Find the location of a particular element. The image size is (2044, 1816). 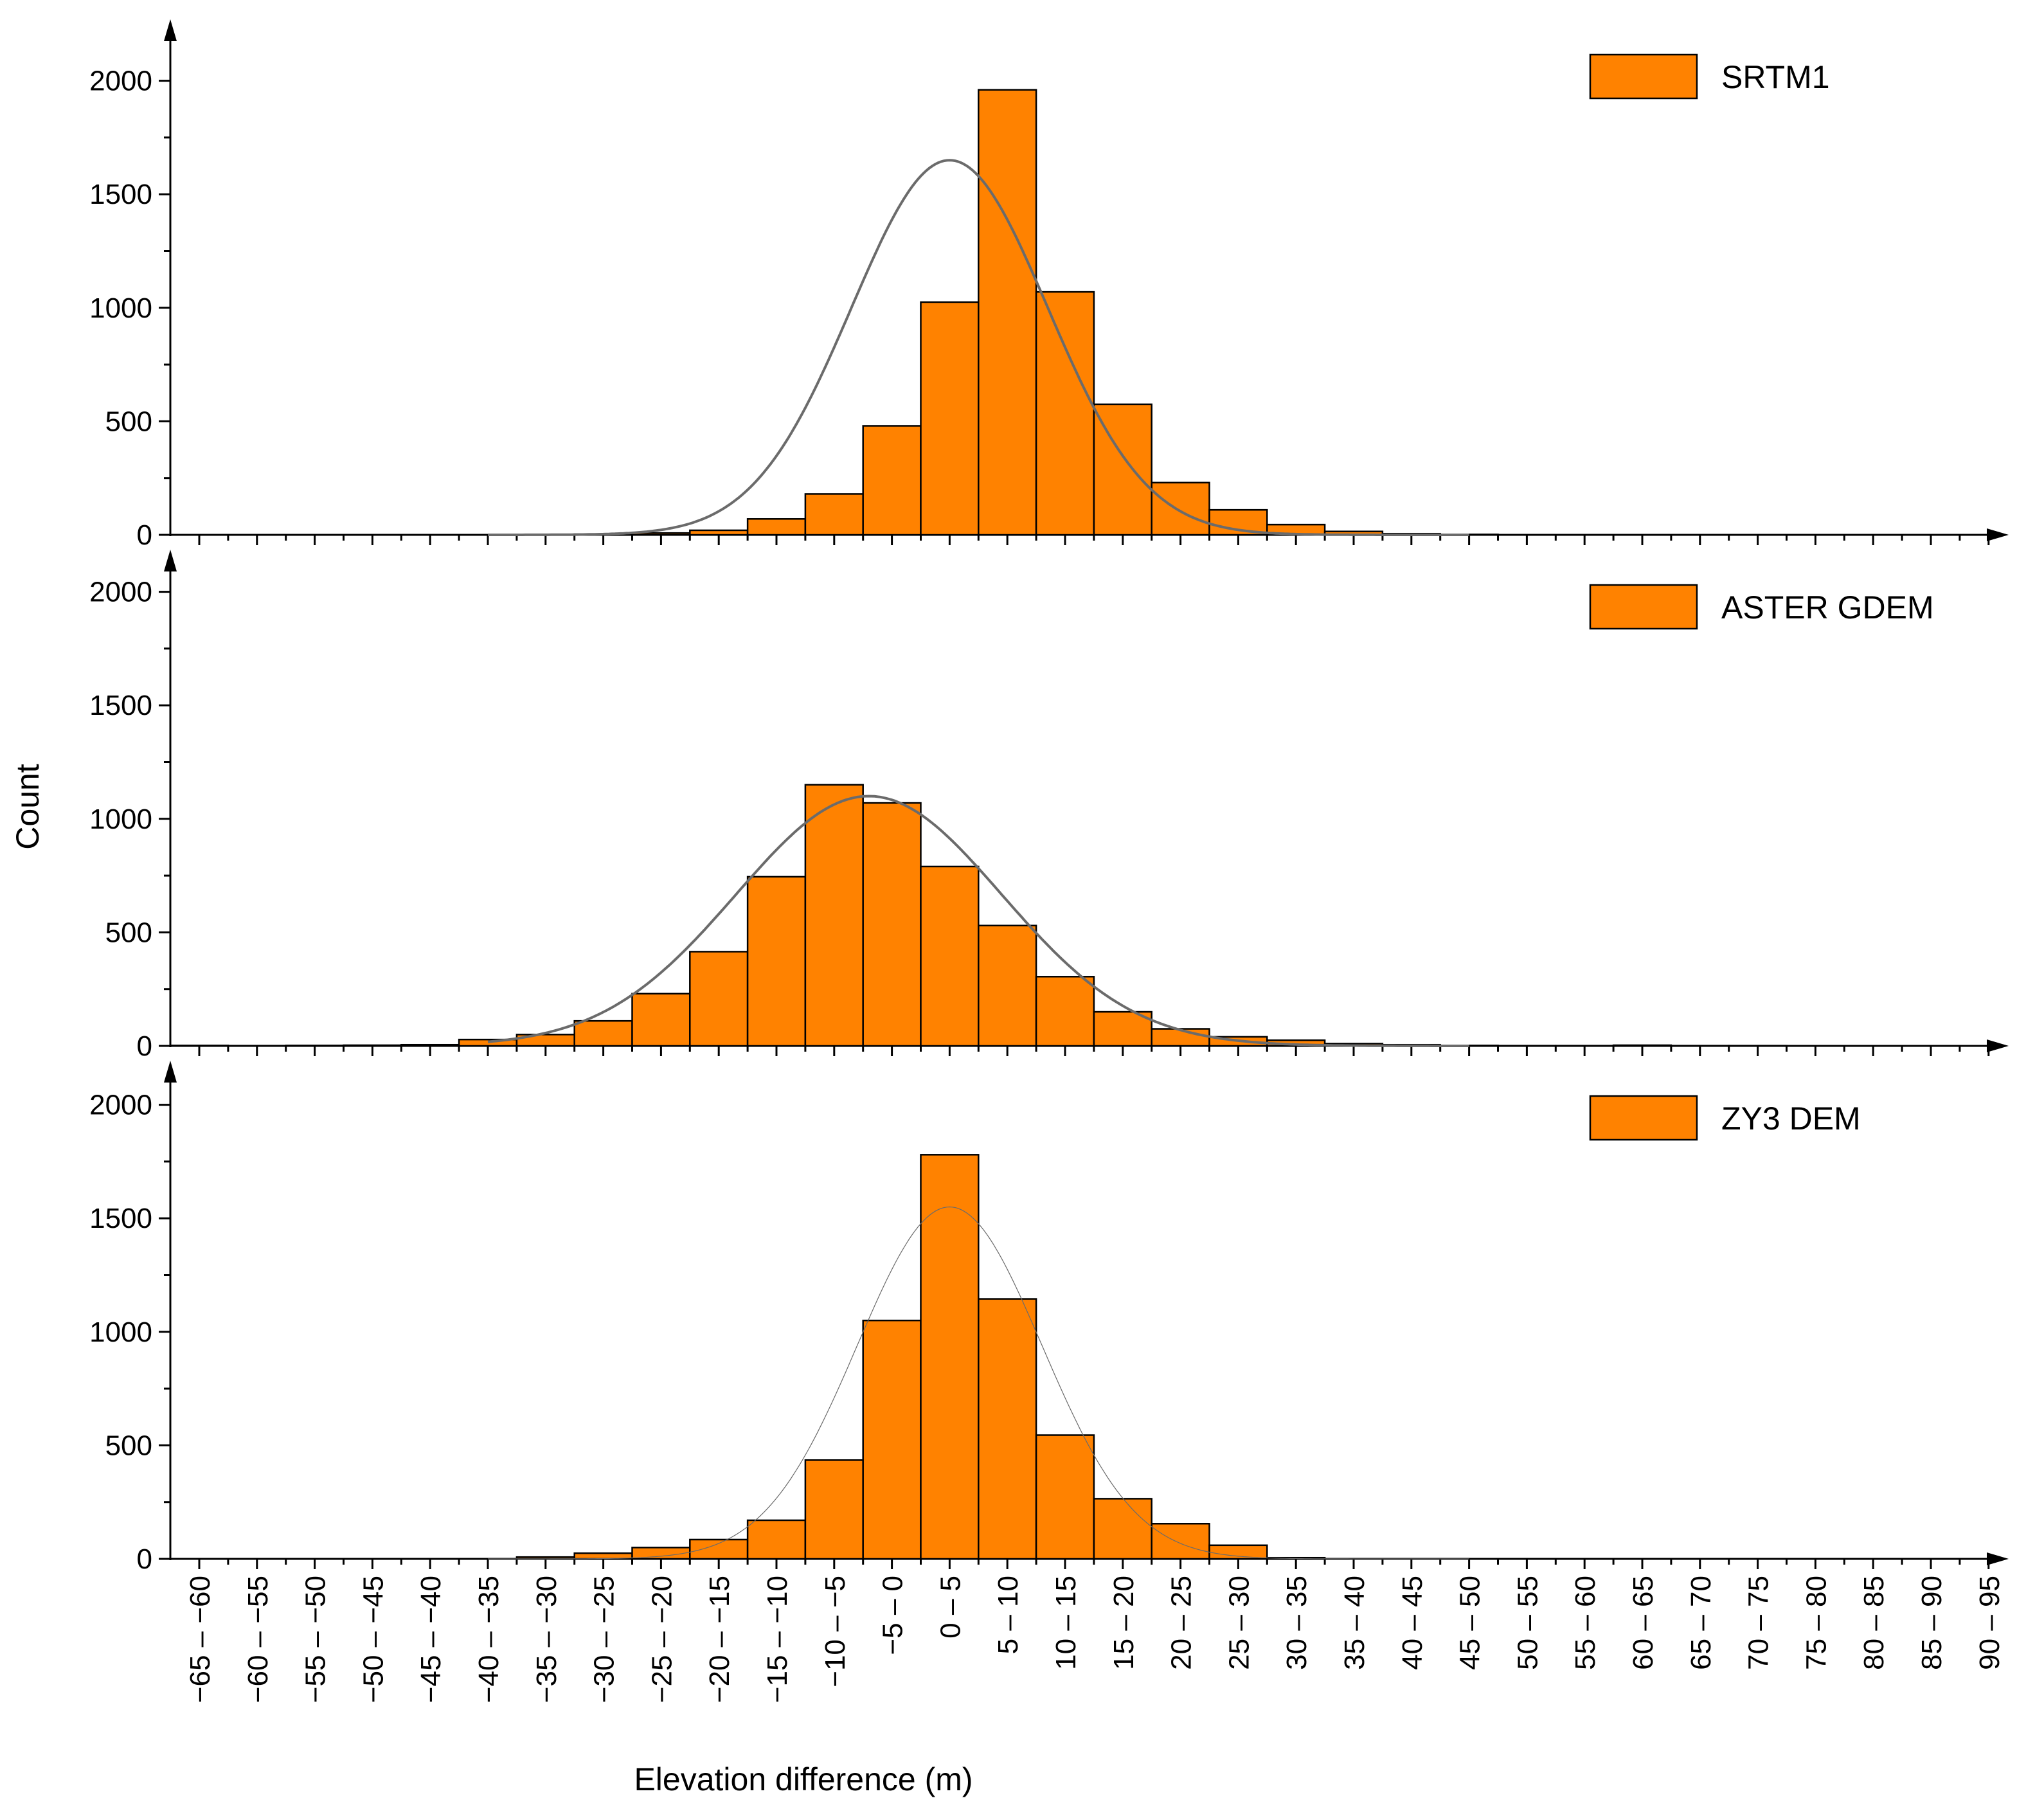

x-category-label: 90 – 95 is located at coordinates (1989, 1623).